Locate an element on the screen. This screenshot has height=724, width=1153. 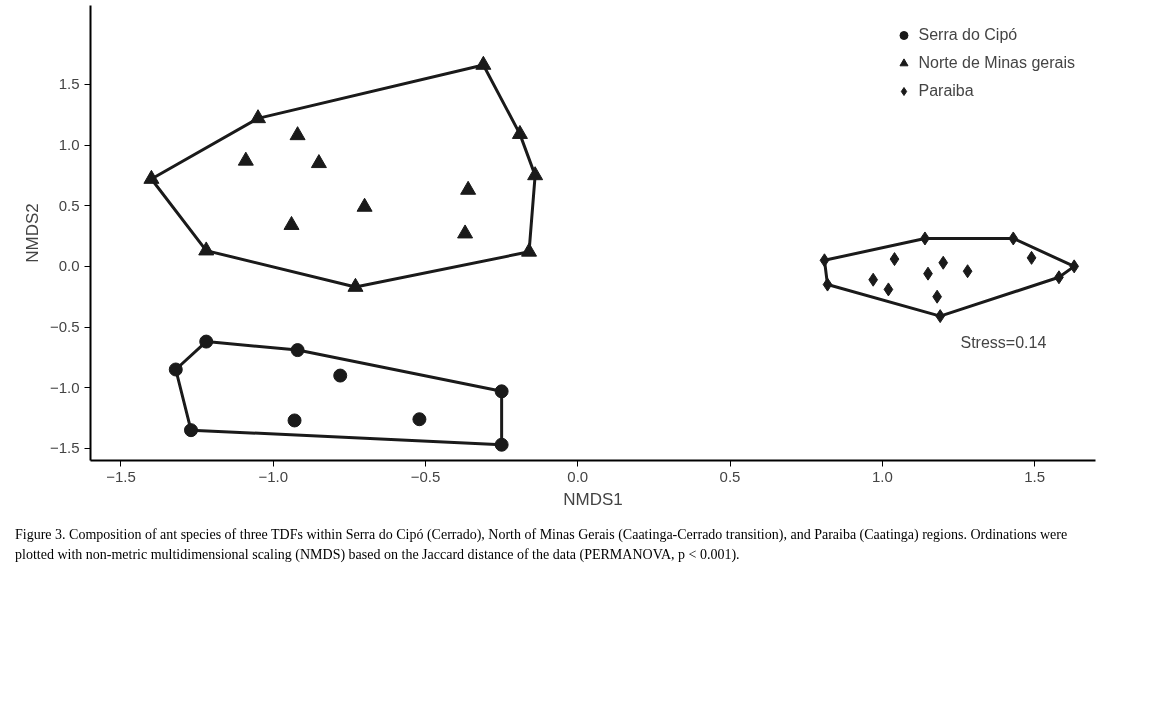
caption: Figure 3. Composition of ant species of three TDFs within Serra do Cipó (Cerrado), North of Minas Gerais (Caatinga-Cerrado transition), and Paraiba (Caatinga) regions. Ordinations were plotted with non-metric multidimensional scaling (NMDS) based on the Jaccard distance of the data (PERMANOVA, p < 0.001). is located at coordinates (541, 545).